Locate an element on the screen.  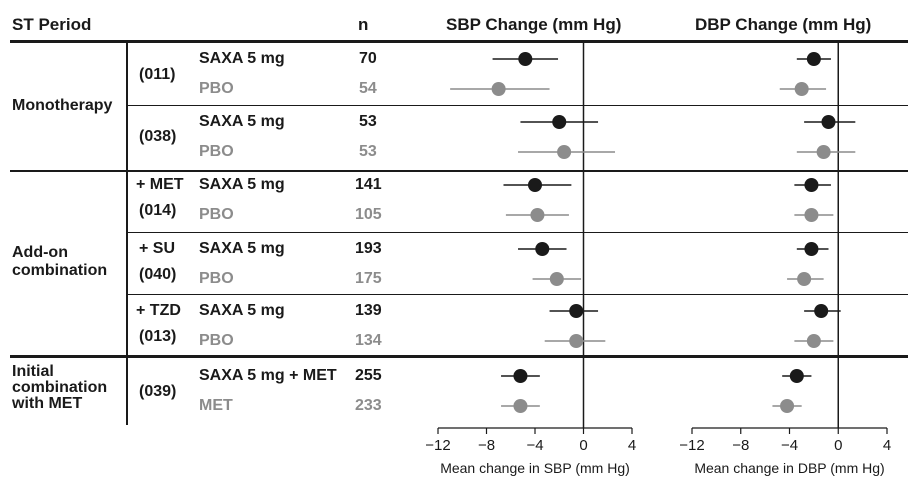
dbp-chart-title: DBP Change (mm Hg) is located at coordinates (783, 24).